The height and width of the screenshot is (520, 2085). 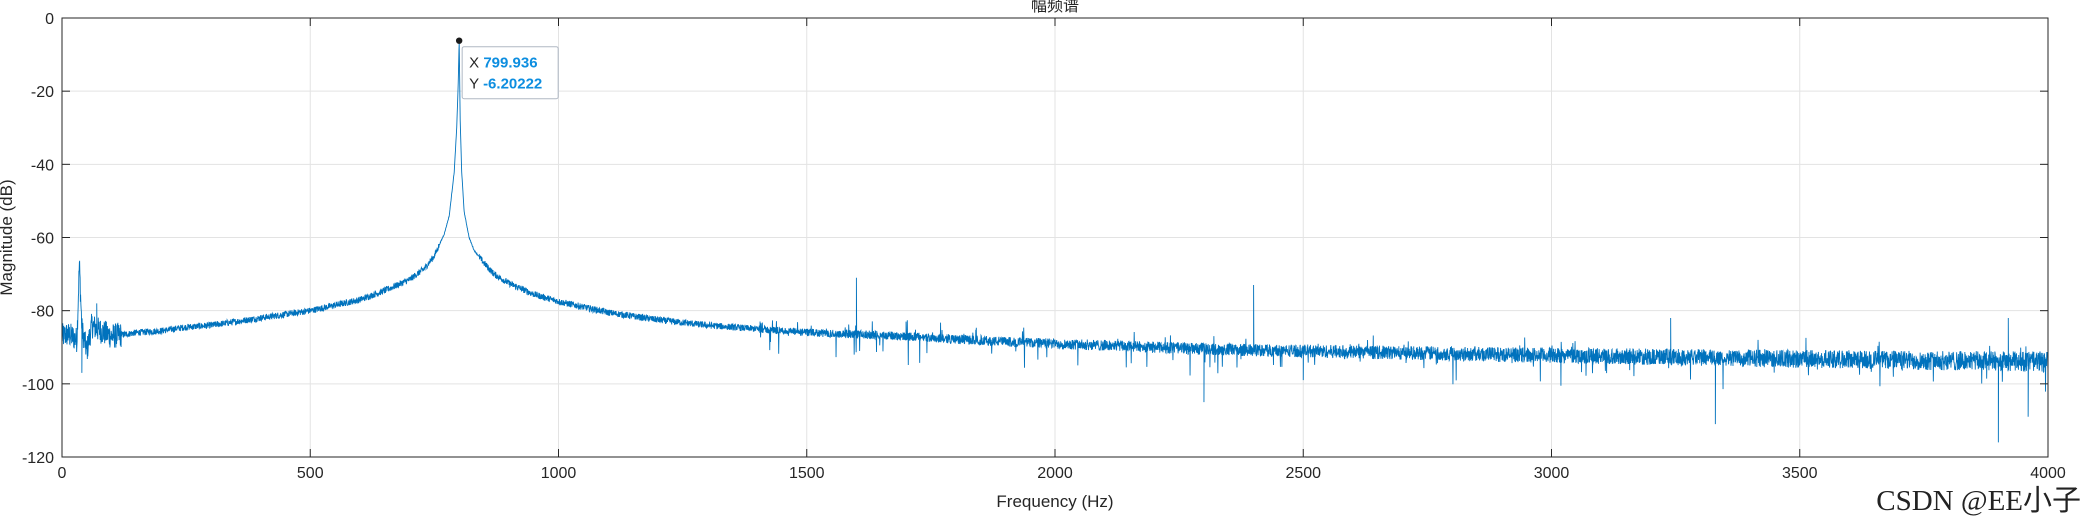 What do you see at coordinates (807, 473) in the screenshot?
I see `x-tick-label: 1500` at bounding box center [807, 473].